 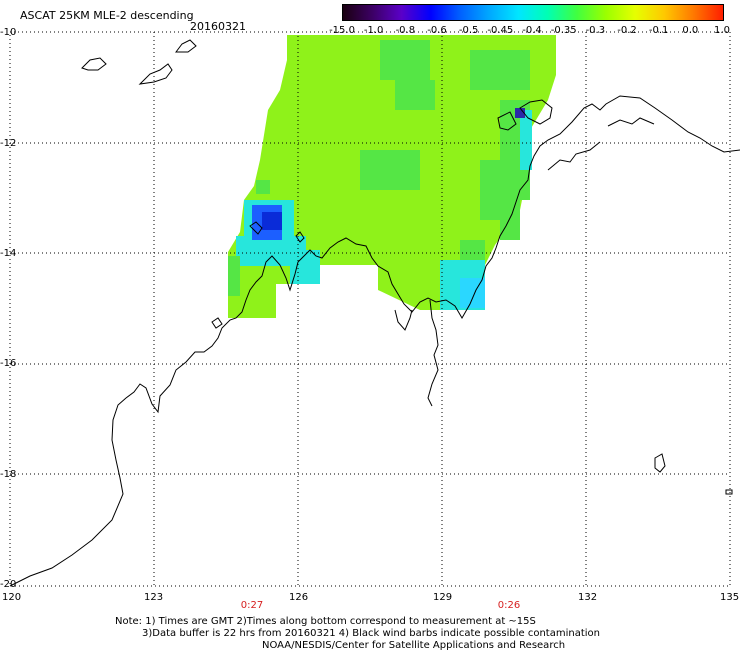 I want to click on map-title: ASCAT 25KM MLE-2 descending, so click(x=107, y=15).